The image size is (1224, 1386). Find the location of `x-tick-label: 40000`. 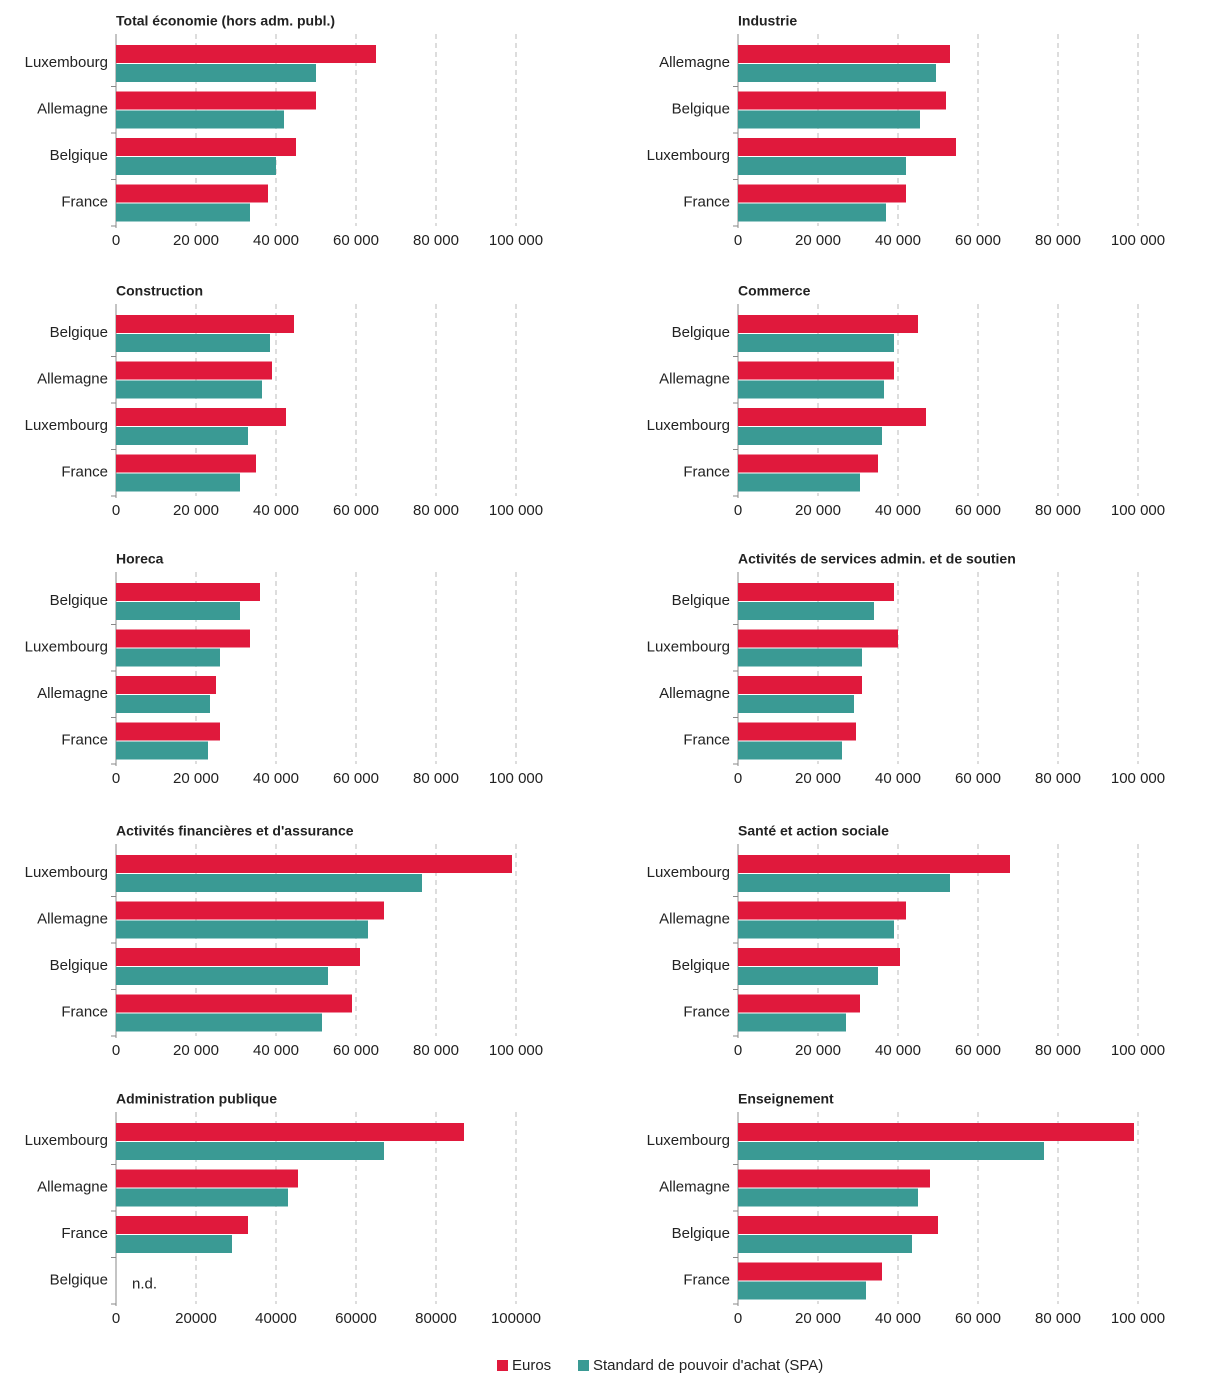

x-tick-label: 40000 is located at coordinates (276, 1318).